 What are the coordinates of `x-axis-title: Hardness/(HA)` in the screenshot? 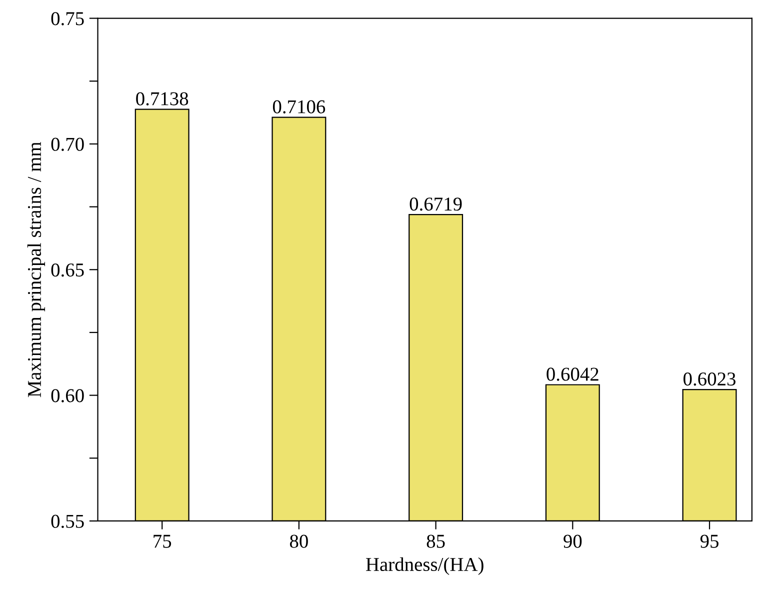 It's located at (425, 566).